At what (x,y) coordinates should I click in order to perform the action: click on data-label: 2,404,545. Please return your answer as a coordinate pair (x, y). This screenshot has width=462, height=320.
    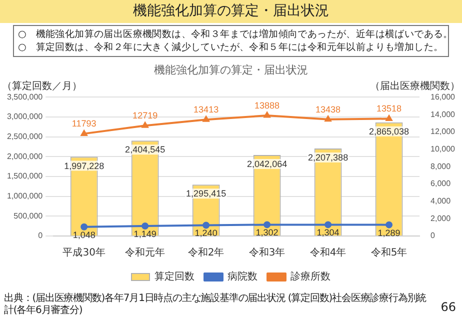
    Looking at the image, I should click on (145, 149).